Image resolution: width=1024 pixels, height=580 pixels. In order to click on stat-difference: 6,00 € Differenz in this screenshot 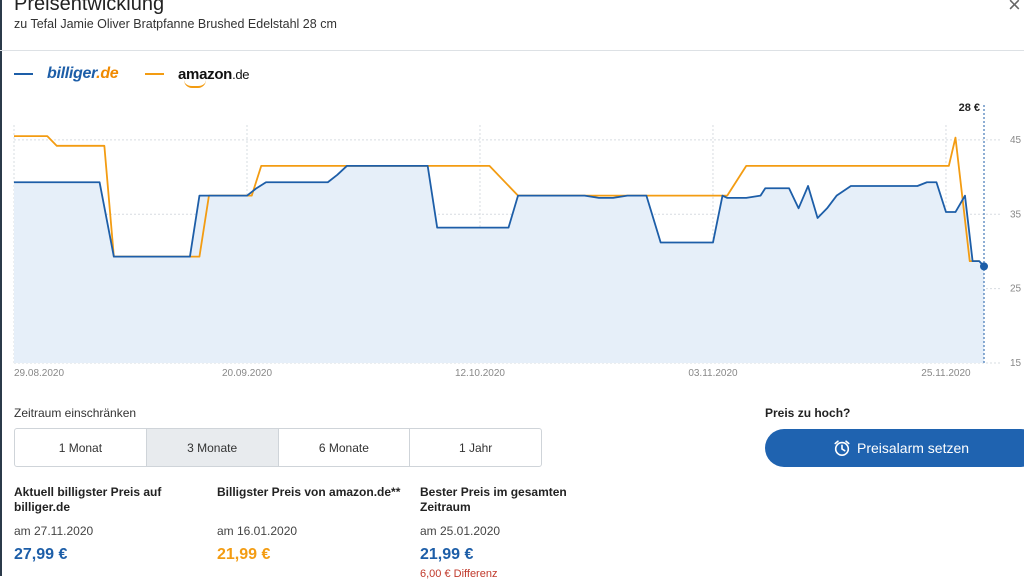, I will do `click(459, 574)`.